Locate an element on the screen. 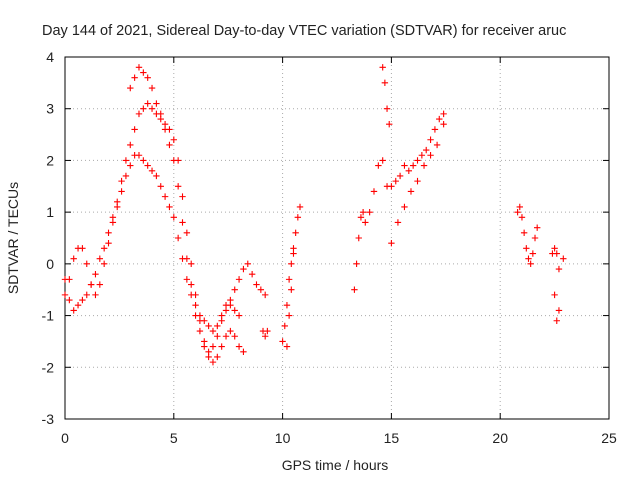  x-axis-label: GPS time / hours is located at coordinates (335, 465).